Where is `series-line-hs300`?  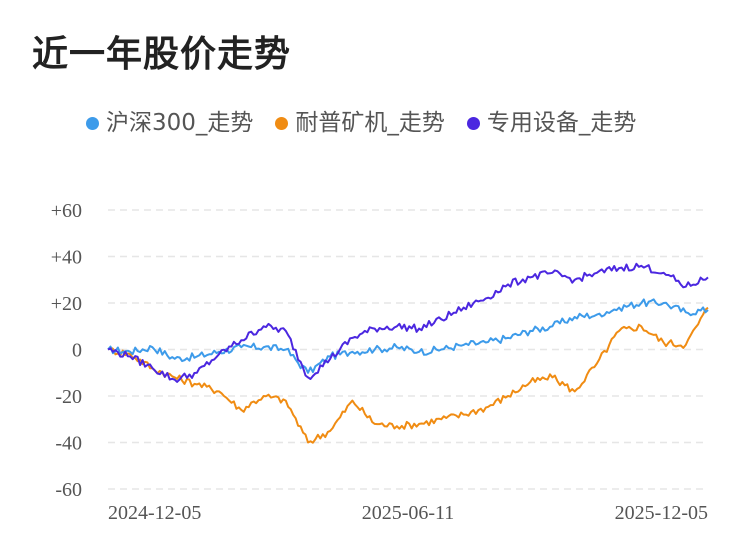 series-line-hs300 is located at coordinates (408, 336).